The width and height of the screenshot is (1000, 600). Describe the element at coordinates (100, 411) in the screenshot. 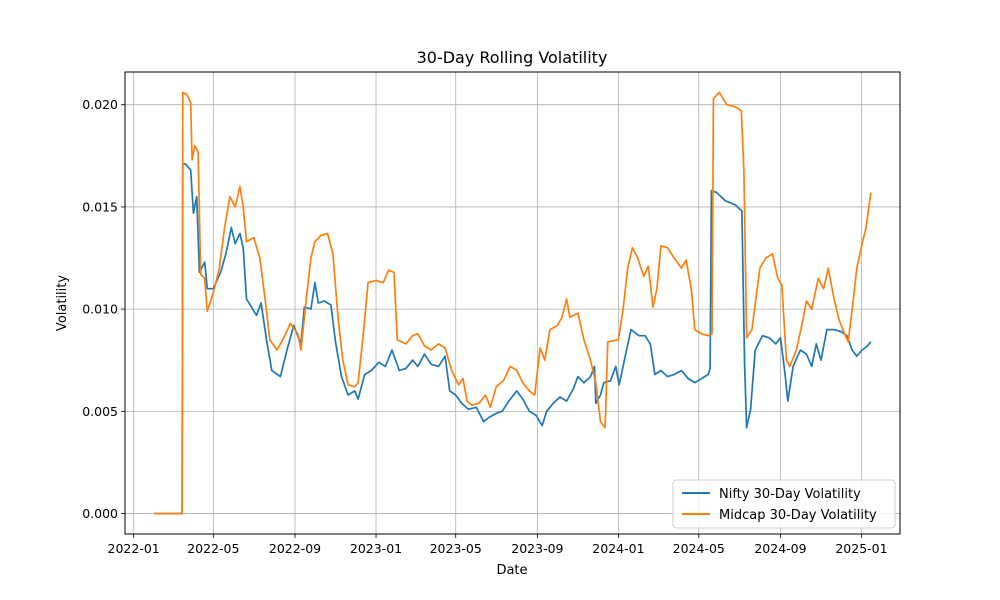

I see `y-tick-label: 0.005` at that location.